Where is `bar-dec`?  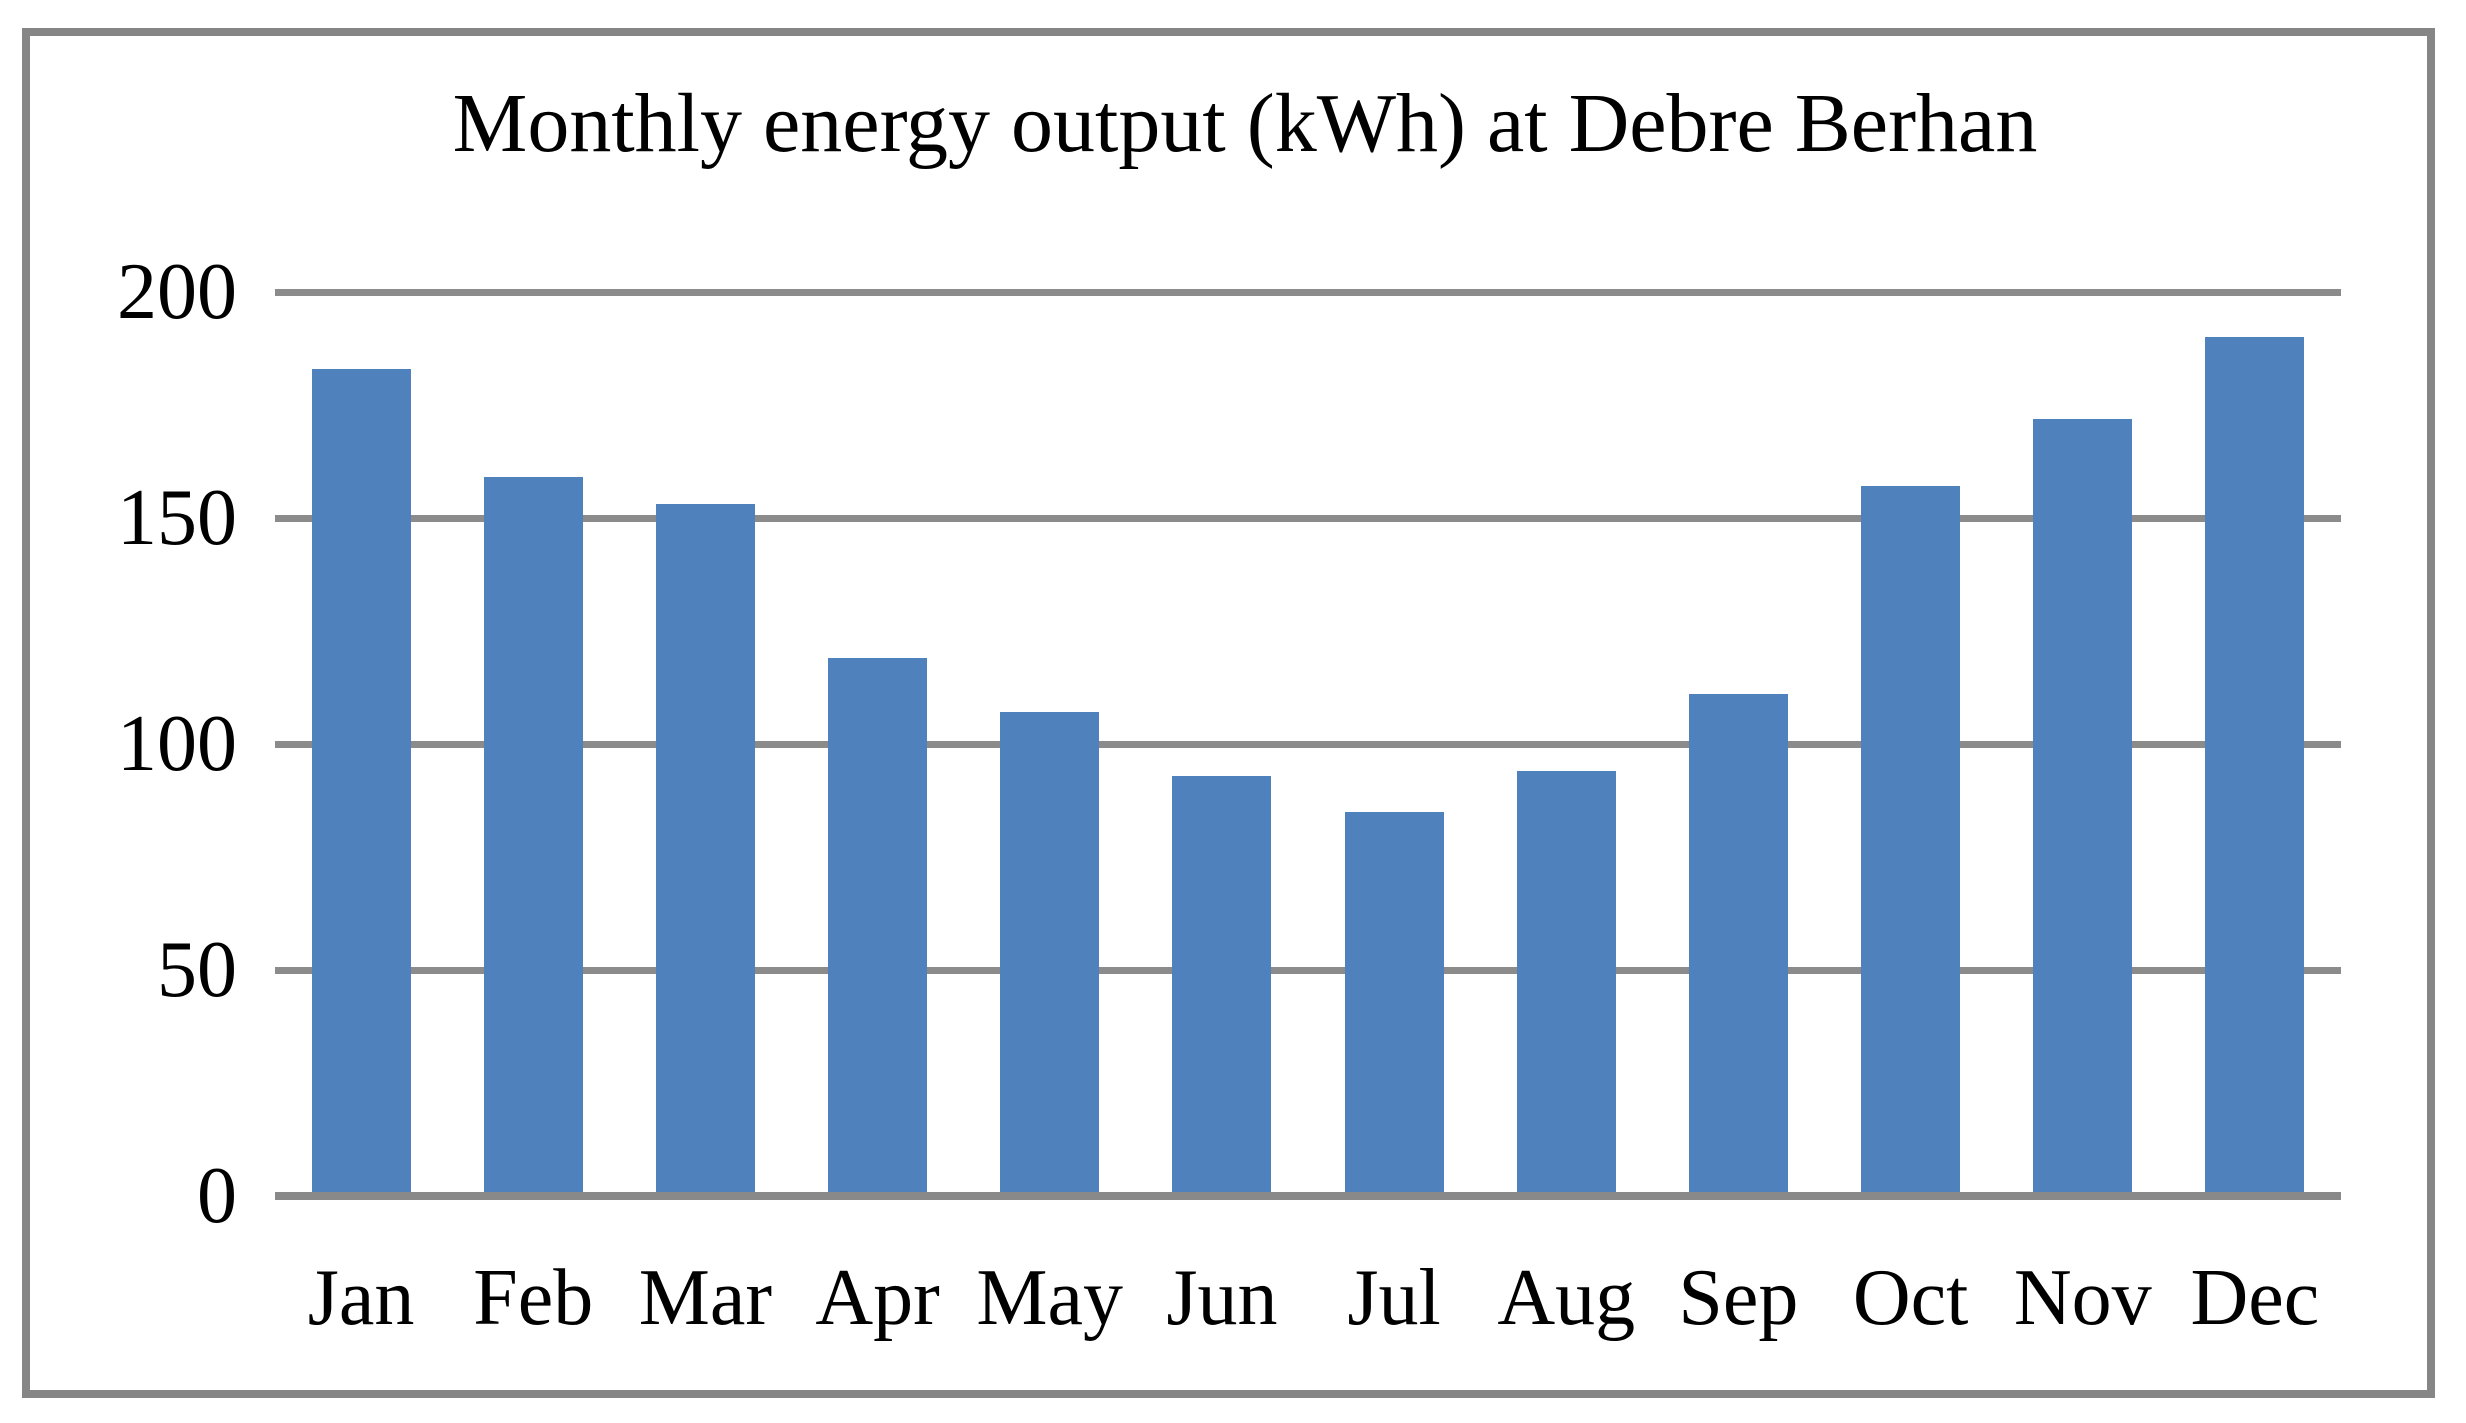
bar-dec is located at coordinates (2255, 764).